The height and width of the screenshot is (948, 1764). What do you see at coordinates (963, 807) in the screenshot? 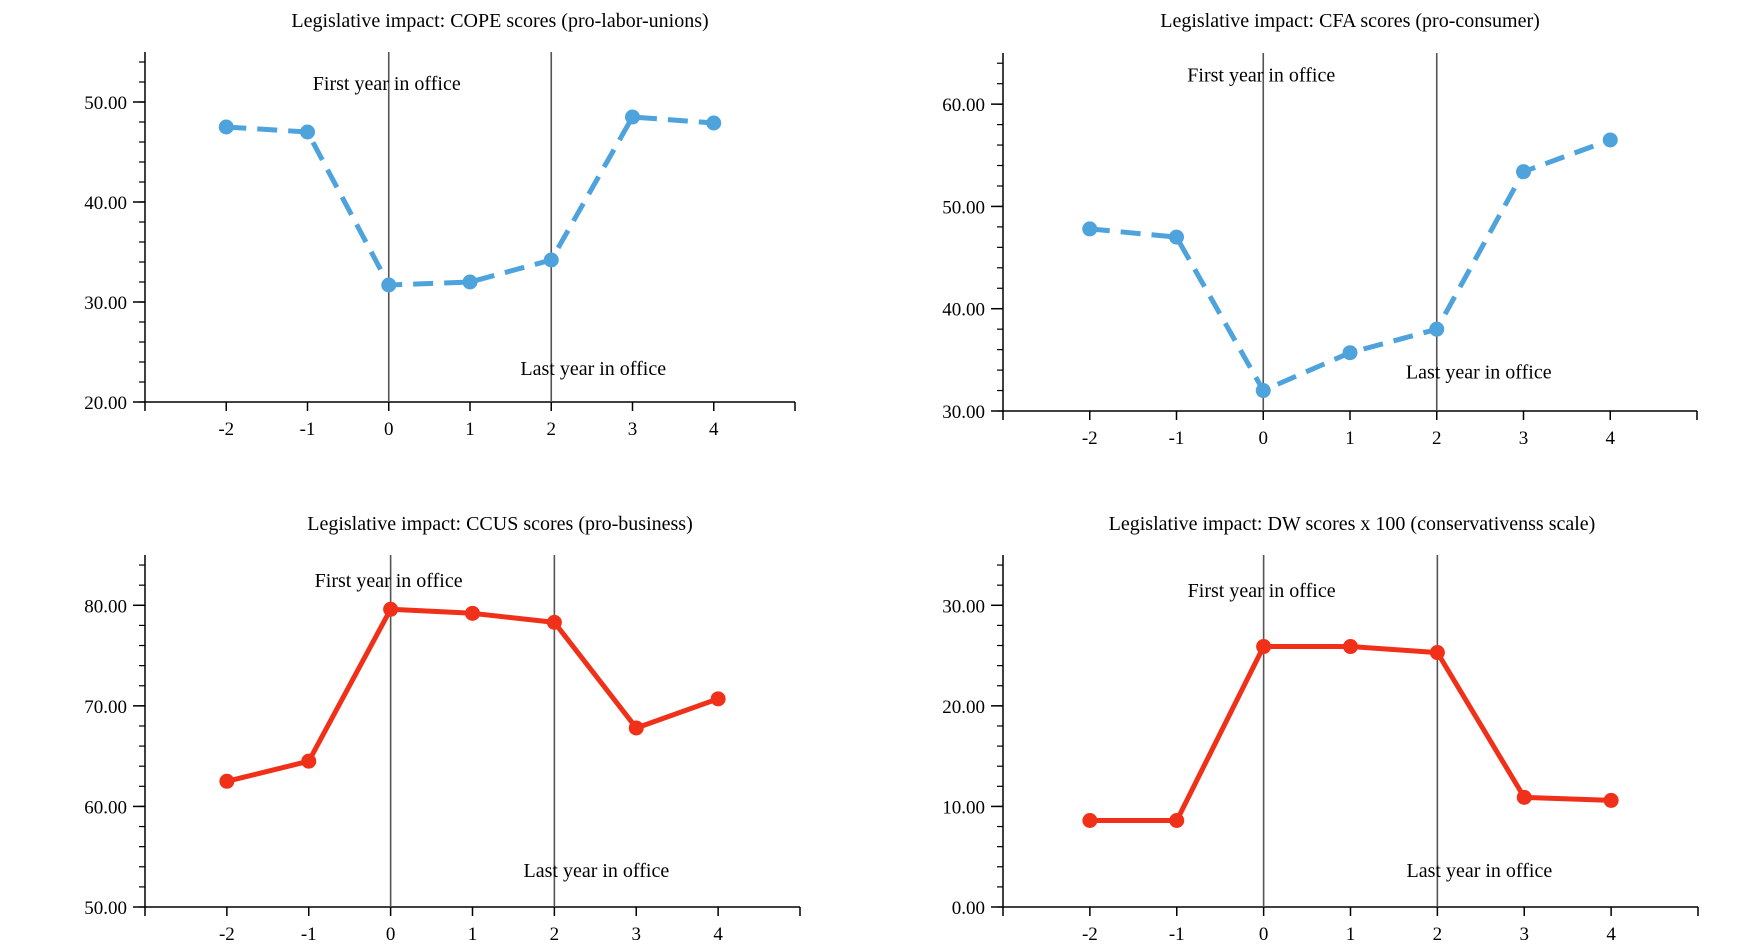
I see `y-tick-label: 10.00` at bounding box center [963, 807].